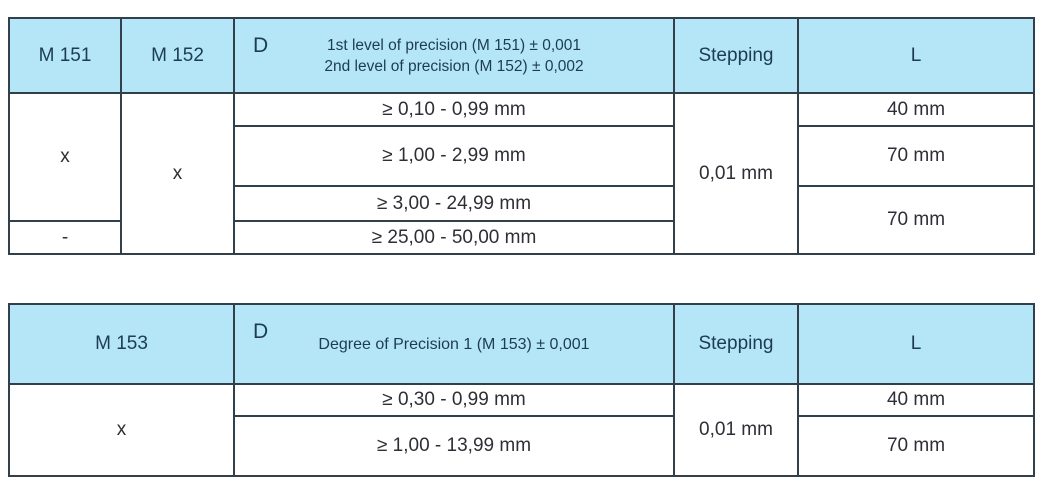 The width and height of the screenshot is (1041, 488). What do you see at coordinates (65, 157) in the screenshot?
I see `cell-m151-mark: x` at bounding box center [65, 157].